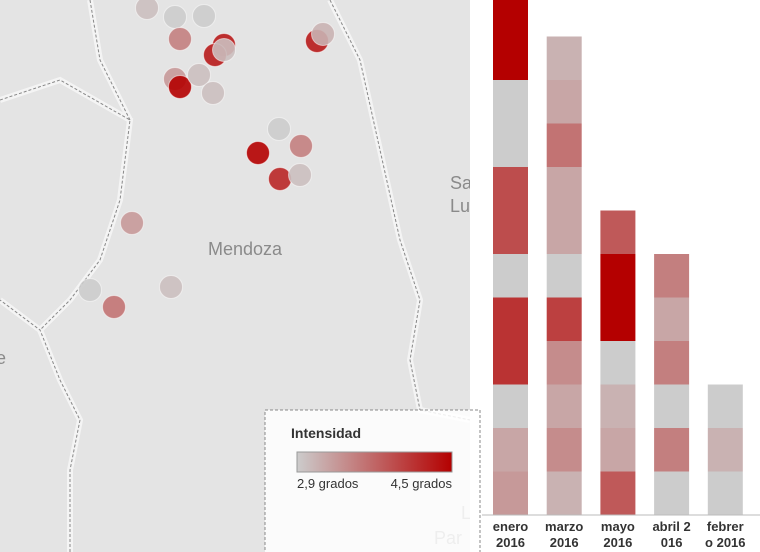 This screenshot has width=760, height=552. Describe the element at coordinates (460, 206) in the screenshot. I see `map-label: Lu` at that location.